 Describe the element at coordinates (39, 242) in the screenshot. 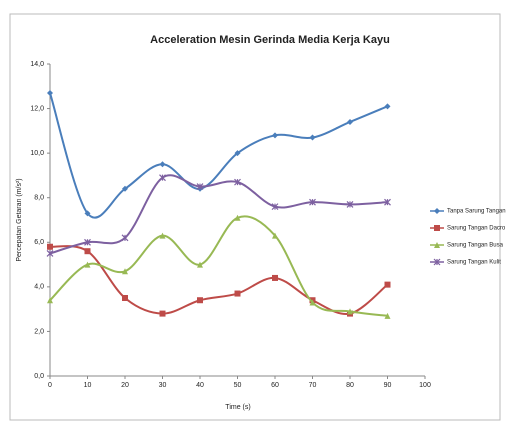

I see `y-tick-label: 6,0` at that location.